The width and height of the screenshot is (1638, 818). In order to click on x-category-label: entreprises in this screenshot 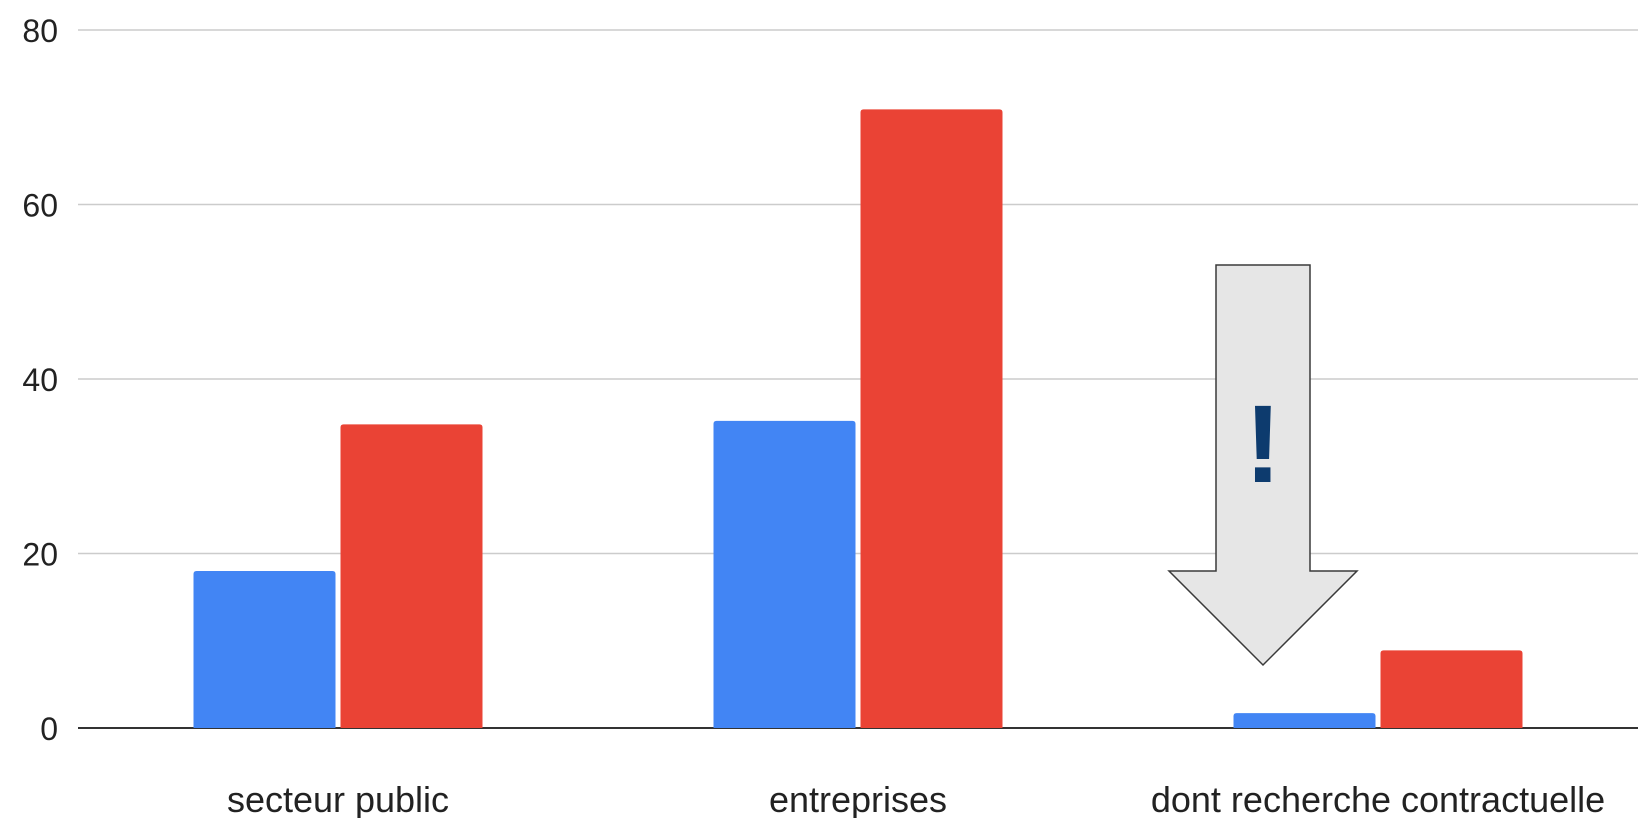, I will do `click(858, 798)`.